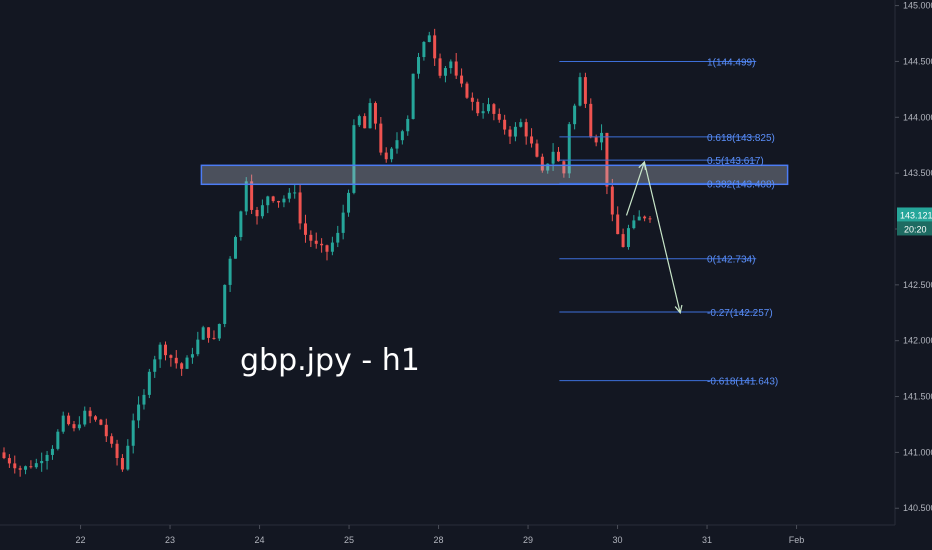 Image resolution: width=932 pixels, height=550 pixels. Describe the element at coordinates (439, 540) in the screenshot. I see `x-tick-label: 28` at that location.